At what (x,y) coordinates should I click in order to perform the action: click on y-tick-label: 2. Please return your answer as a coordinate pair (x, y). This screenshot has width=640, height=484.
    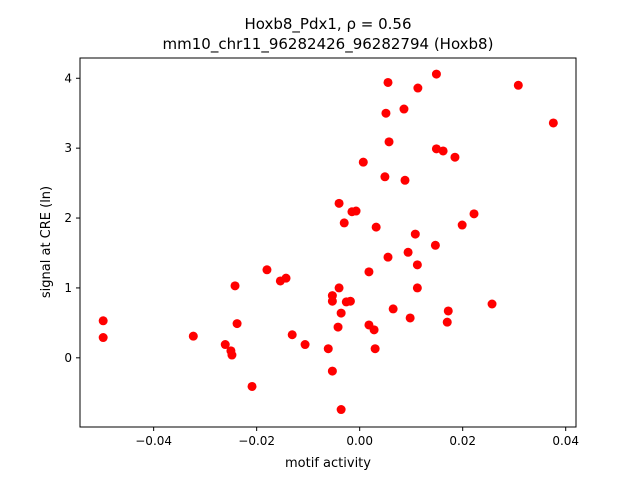
    Looking at the image, I should click on (68, 218).